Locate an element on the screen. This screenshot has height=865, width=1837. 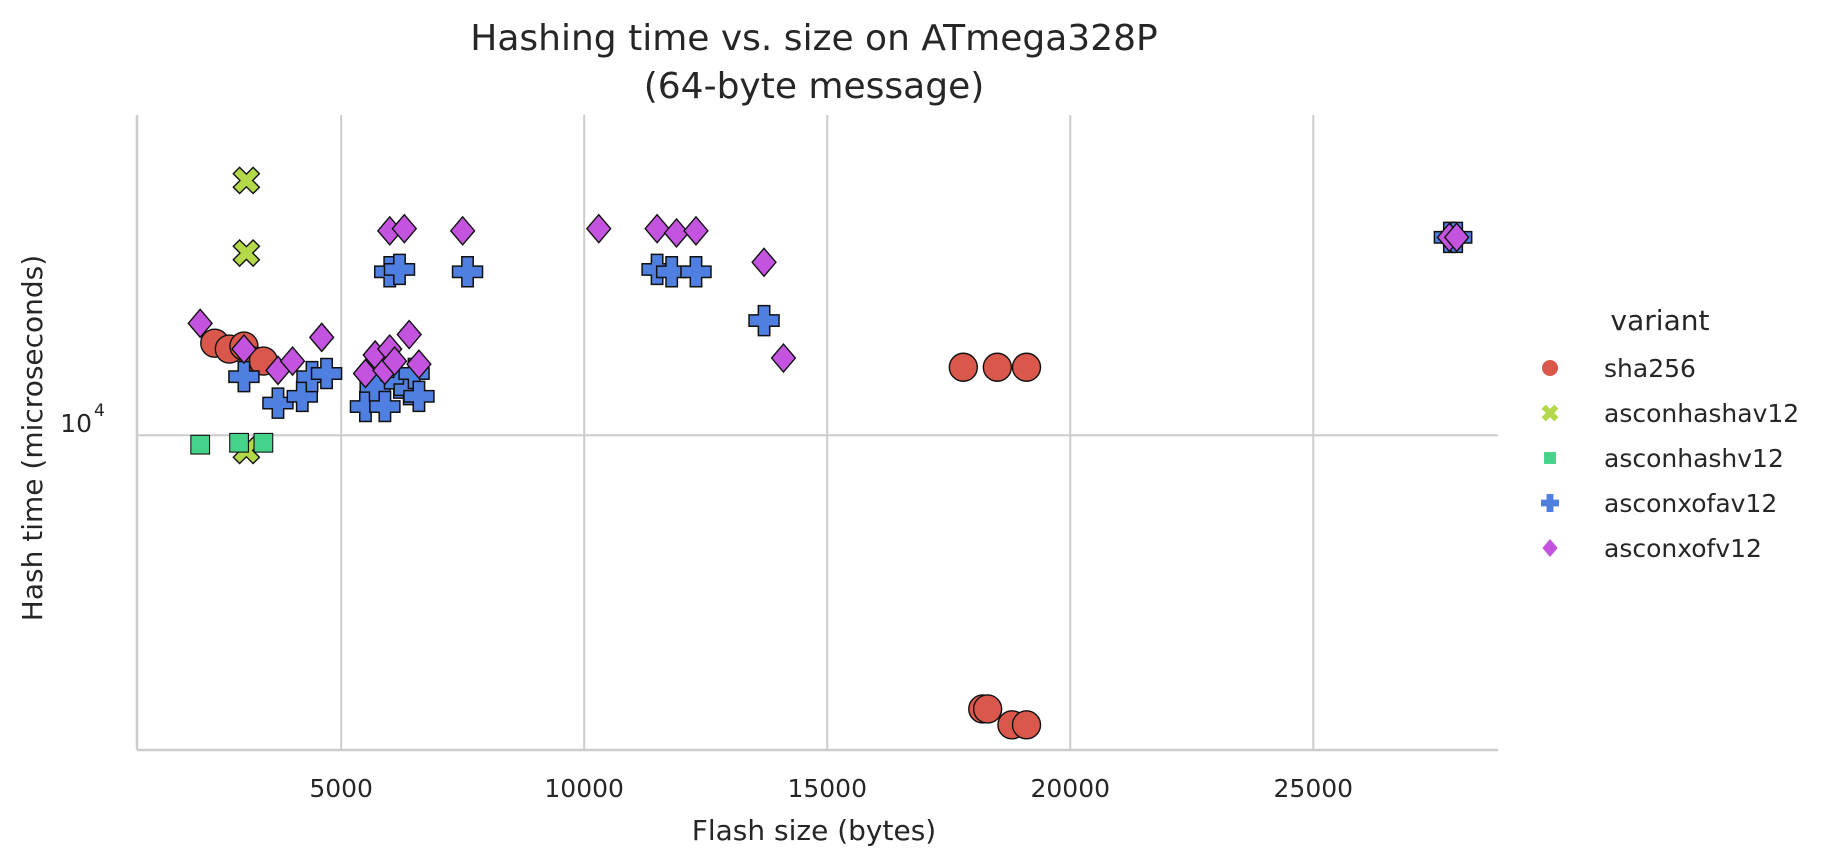
y-tick-labels: 10 4 is located at coordinates (82, 419).